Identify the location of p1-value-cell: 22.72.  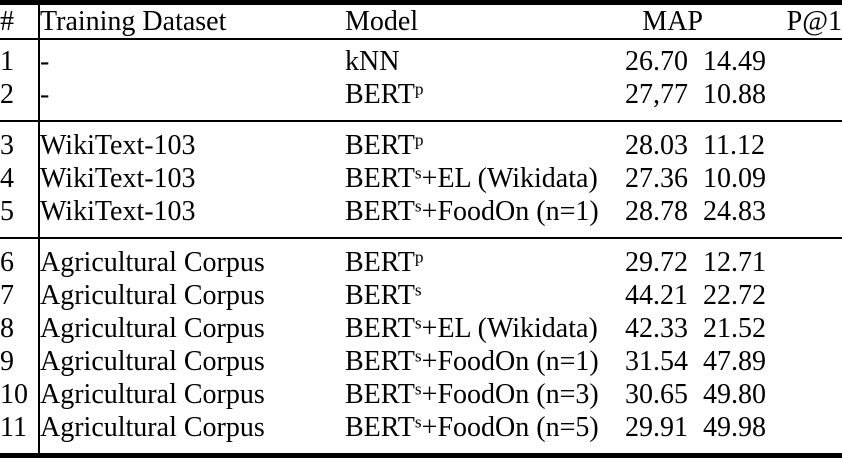
(734, 295).